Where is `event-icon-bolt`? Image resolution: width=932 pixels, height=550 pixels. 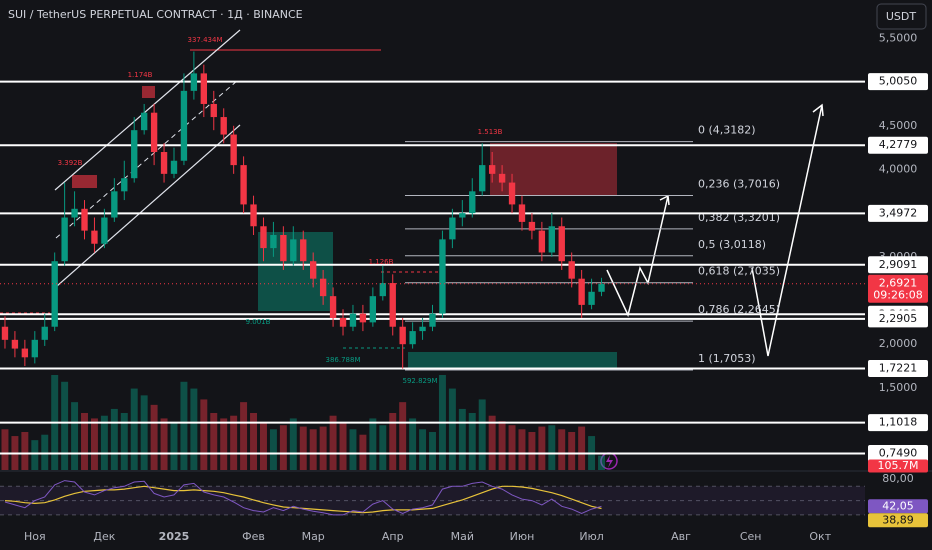 event-icon-bolt is located at coordinates (609, 461).